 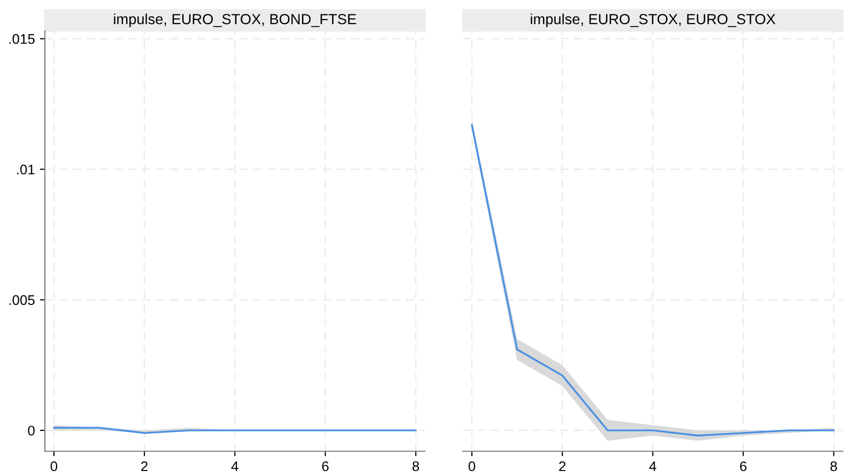 What do you see at coordinates (22, 300) in the screenshot?
I see `y-tick-label: .005` at bounding box center [22, 300].